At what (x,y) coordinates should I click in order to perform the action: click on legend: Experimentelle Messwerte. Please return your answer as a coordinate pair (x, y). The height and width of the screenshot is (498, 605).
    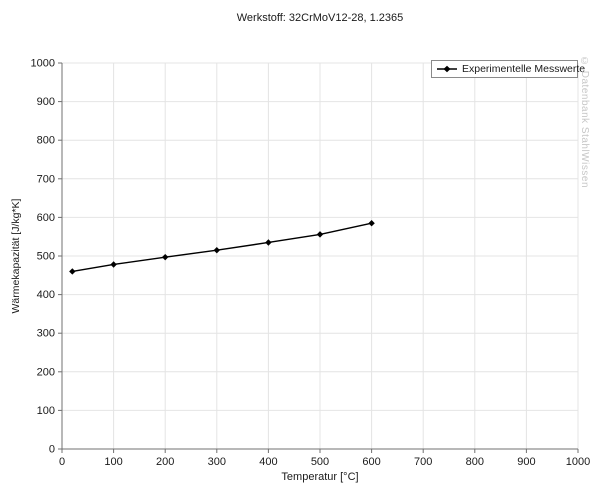
    Looking at the image, I should click on (508, 69).